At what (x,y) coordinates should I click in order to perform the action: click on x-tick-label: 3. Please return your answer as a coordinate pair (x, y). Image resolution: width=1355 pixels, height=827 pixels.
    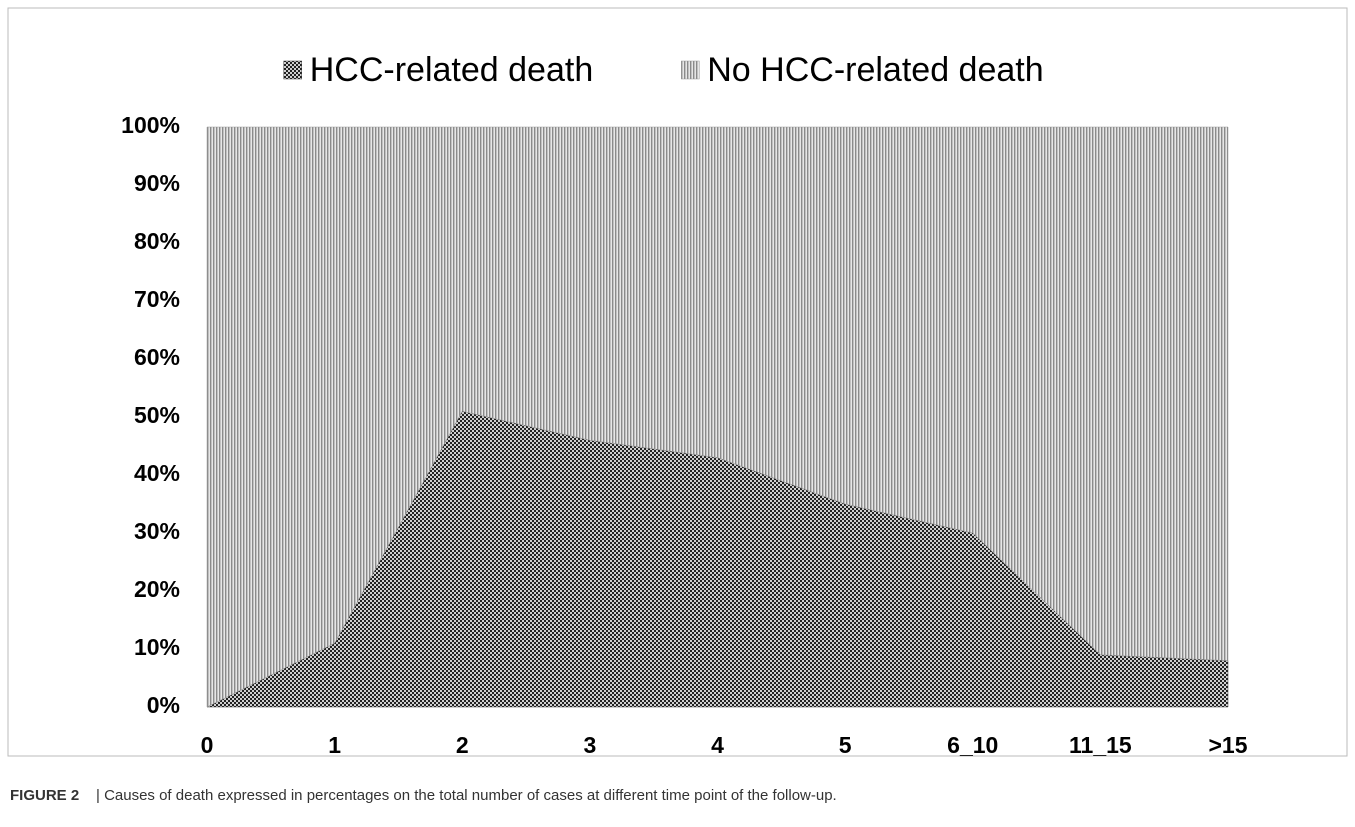
    Looking at the image, I should click on (589, 745).